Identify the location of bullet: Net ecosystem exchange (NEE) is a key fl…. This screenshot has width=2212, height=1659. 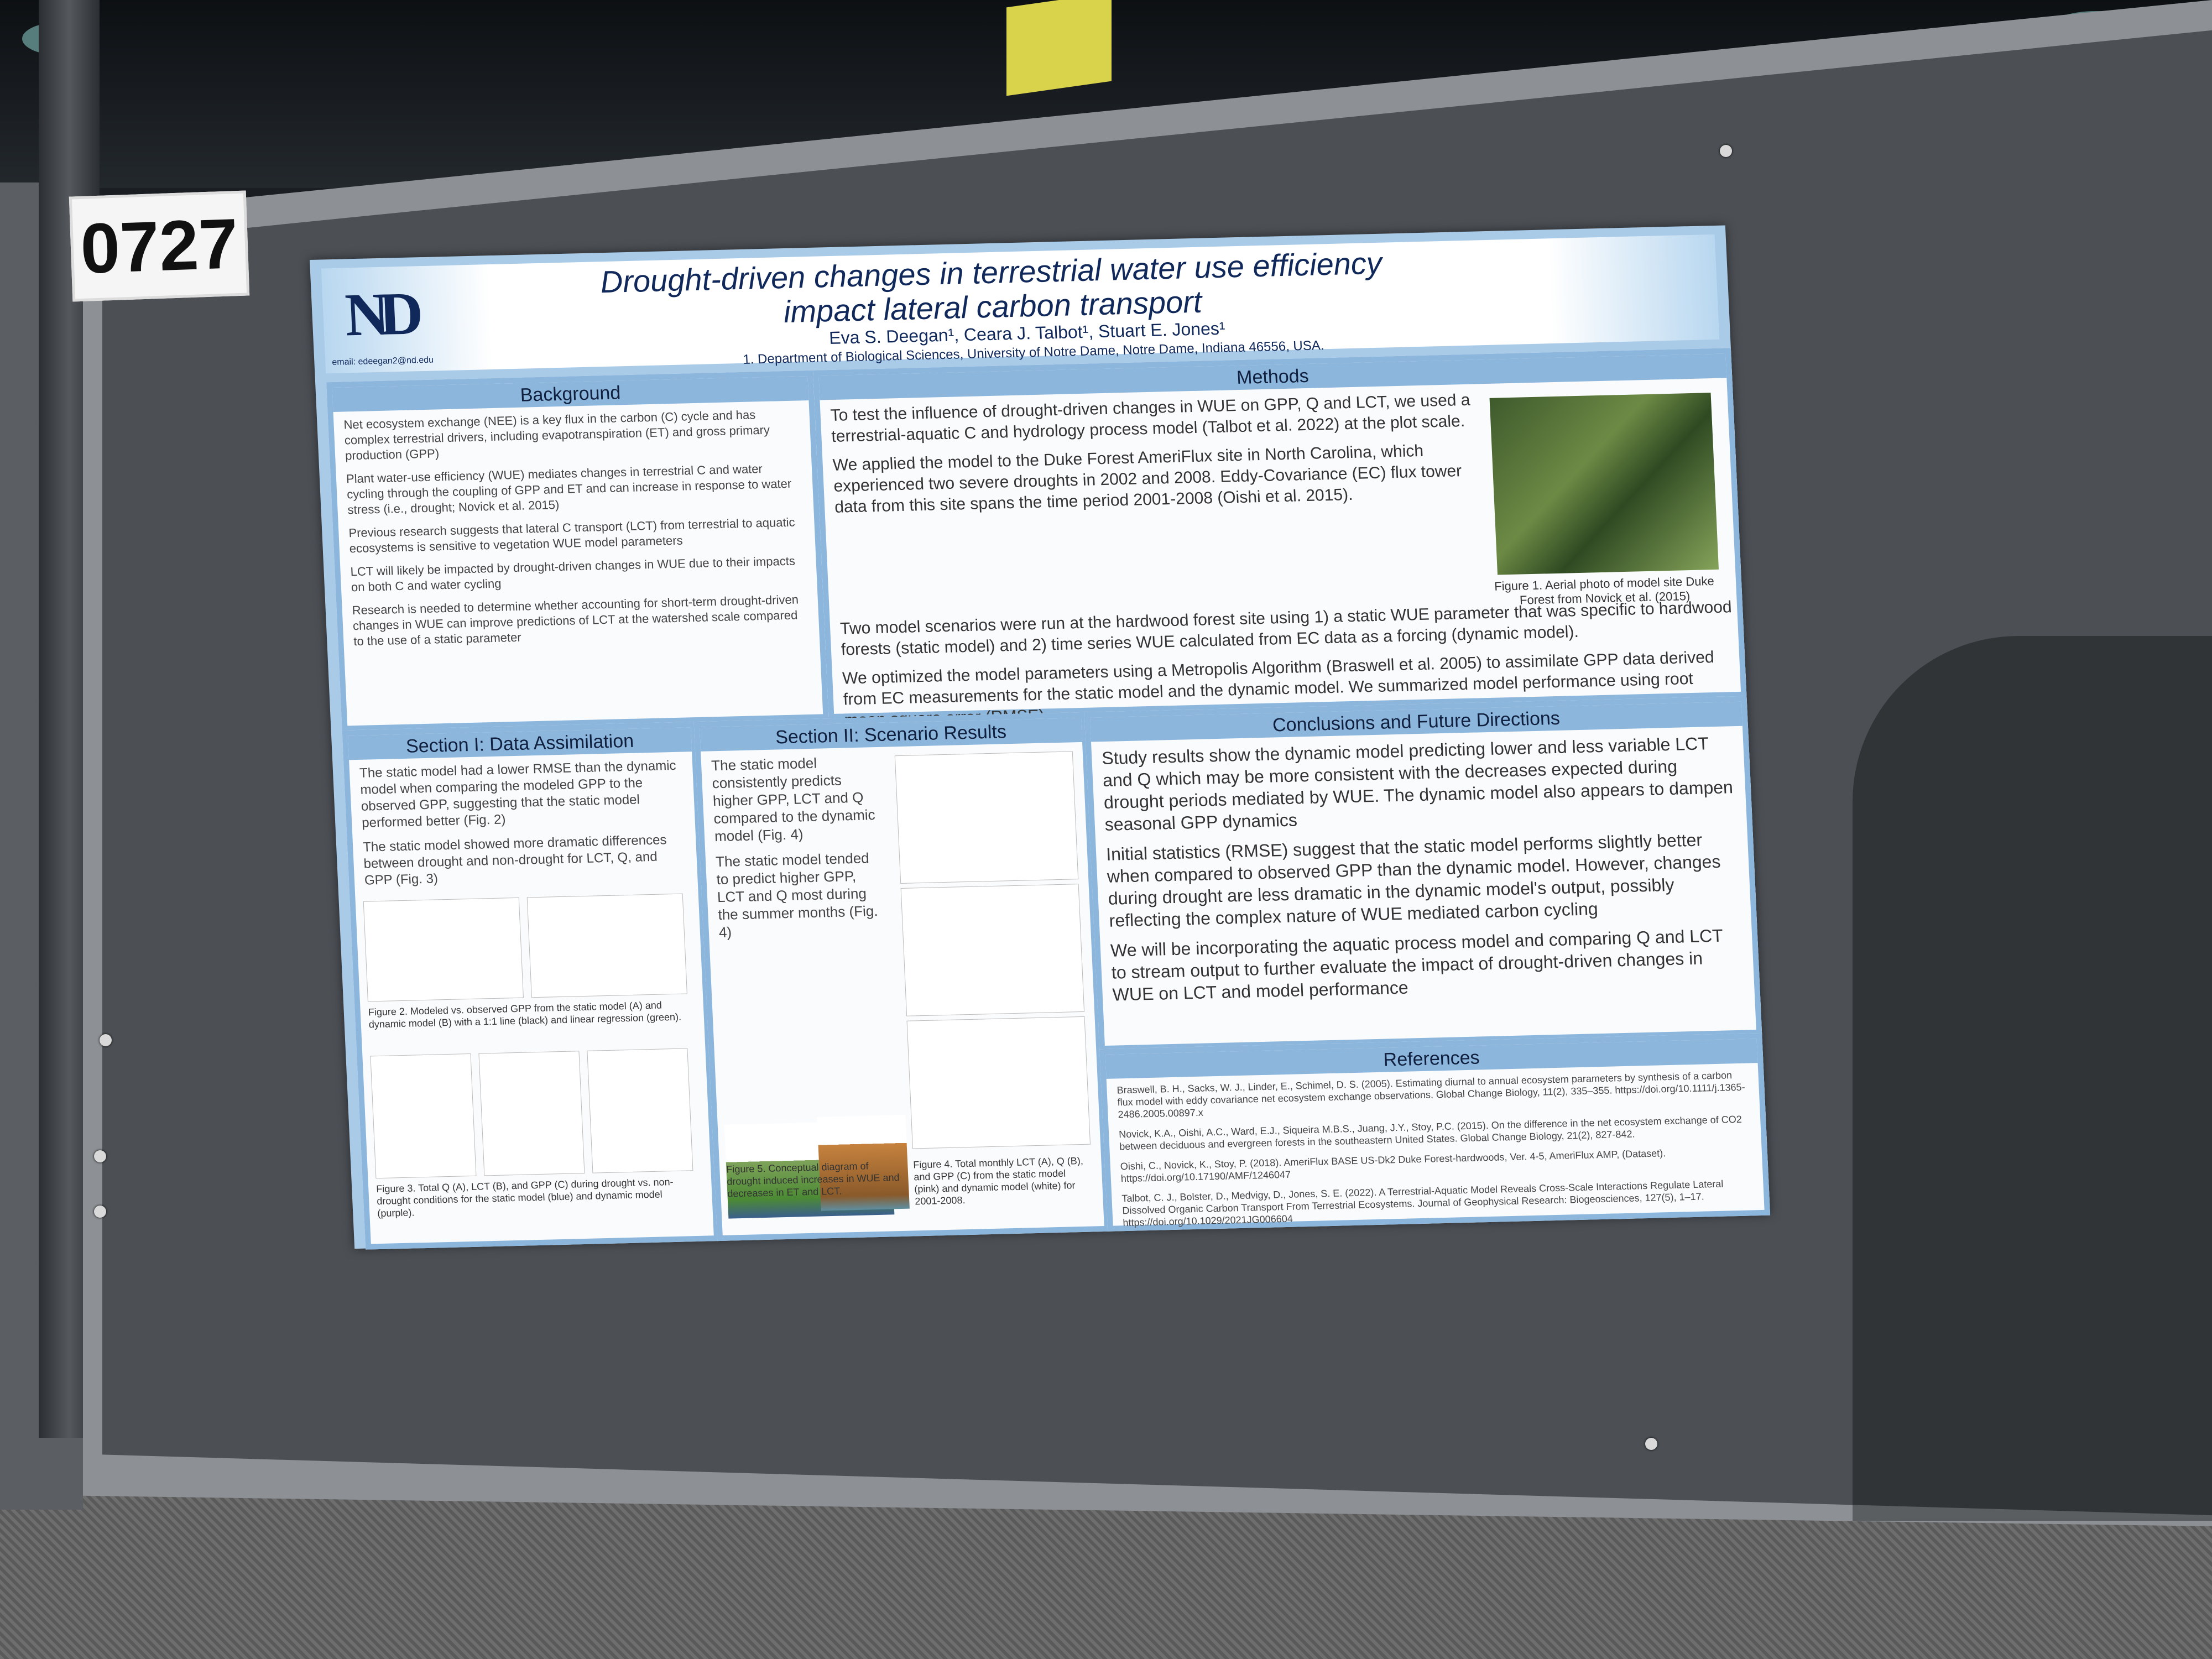
(557, 436).